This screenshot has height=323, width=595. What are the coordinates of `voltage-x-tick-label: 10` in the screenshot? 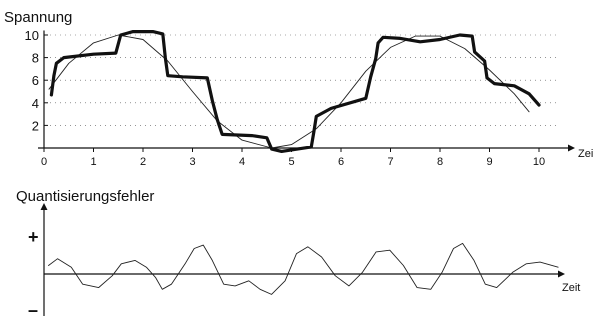 It's located at (539, 162).